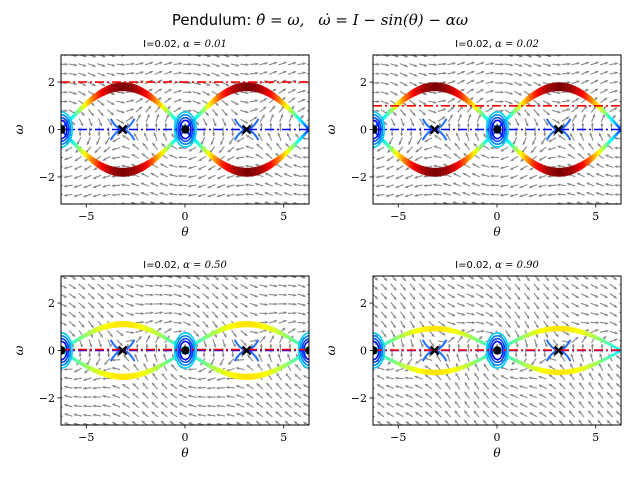 This screenshot has height=480, width=640. Describe the element at coordinates (185, 129) in the screenshot. I see `vector-field` at that location.